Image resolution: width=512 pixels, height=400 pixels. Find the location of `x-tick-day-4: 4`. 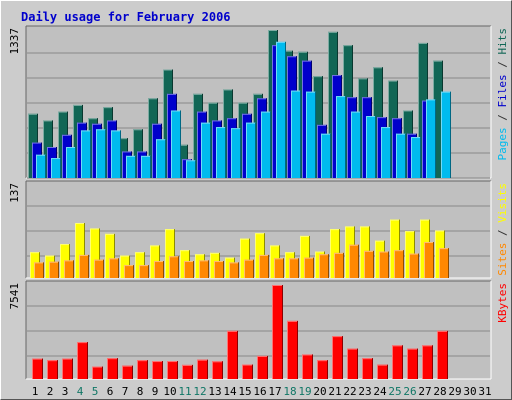

x-tick-day-4: 4 is located at coordinates (80, 391).